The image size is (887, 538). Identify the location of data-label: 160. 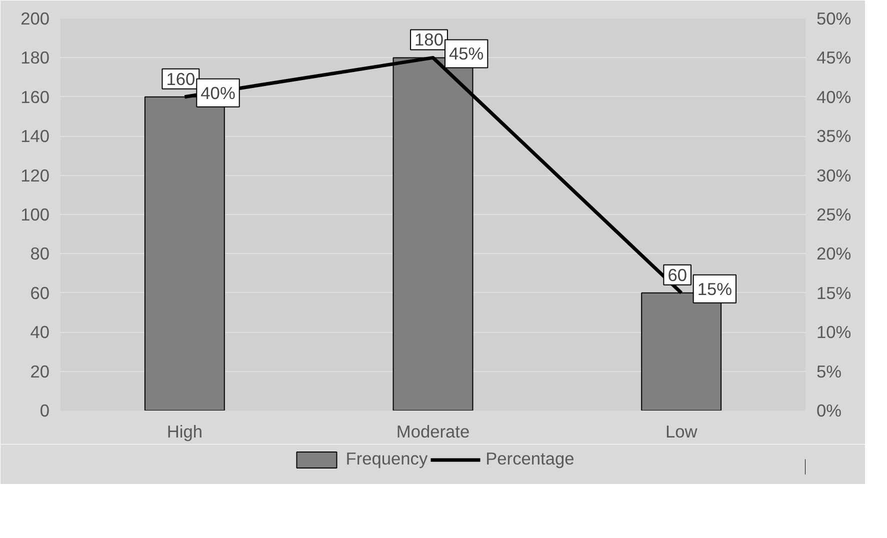
(181, 78).